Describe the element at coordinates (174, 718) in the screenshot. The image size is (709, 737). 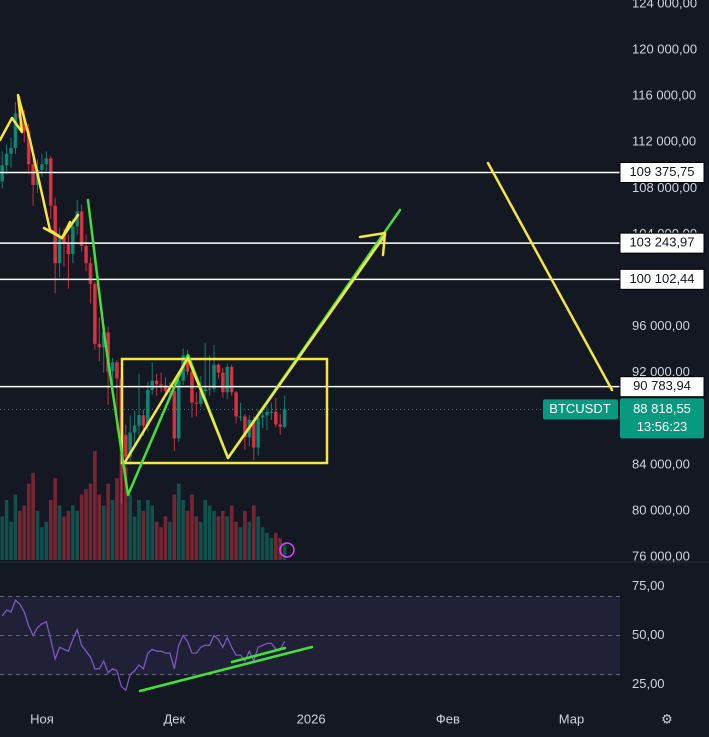
I see `x-tick-label: Дек` at that location.